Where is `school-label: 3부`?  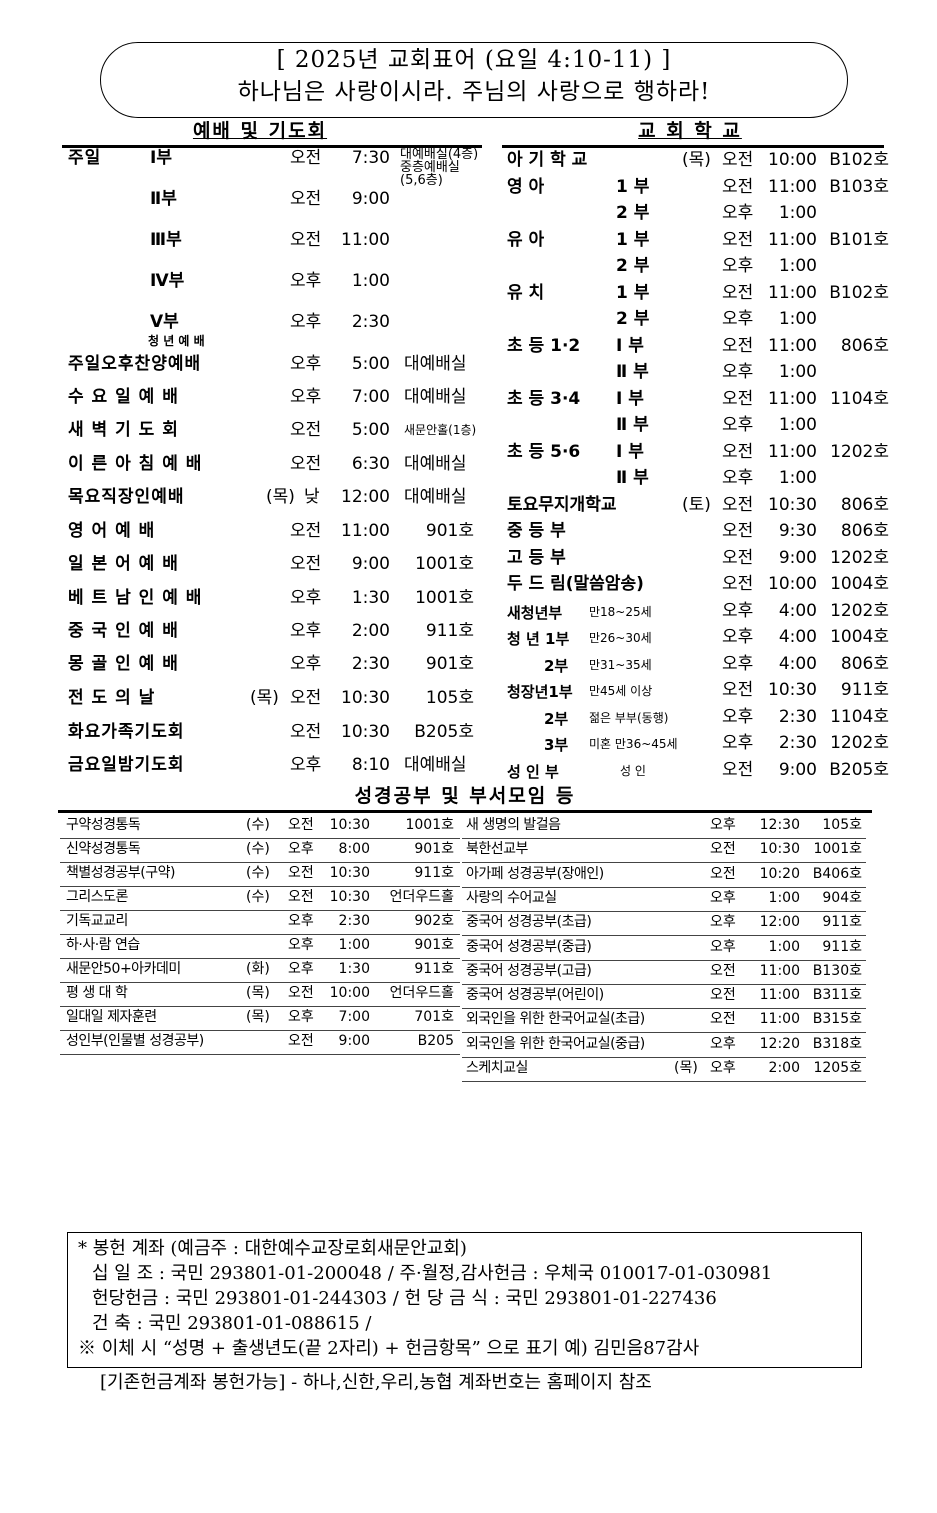
school-label: 3부 is located at coordinates (556, 745).